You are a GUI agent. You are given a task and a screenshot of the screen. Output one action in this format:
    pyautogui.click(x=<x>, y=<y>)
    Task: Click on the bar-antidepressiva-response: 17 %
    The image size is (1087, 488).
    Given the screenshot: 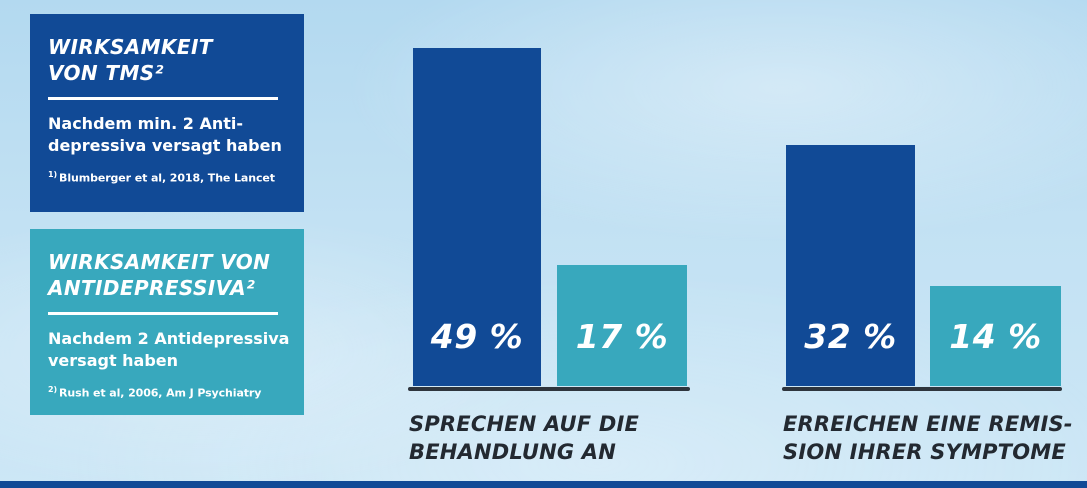 What is the action you would take?
    pyautogui.click(x=622, y=325)
    